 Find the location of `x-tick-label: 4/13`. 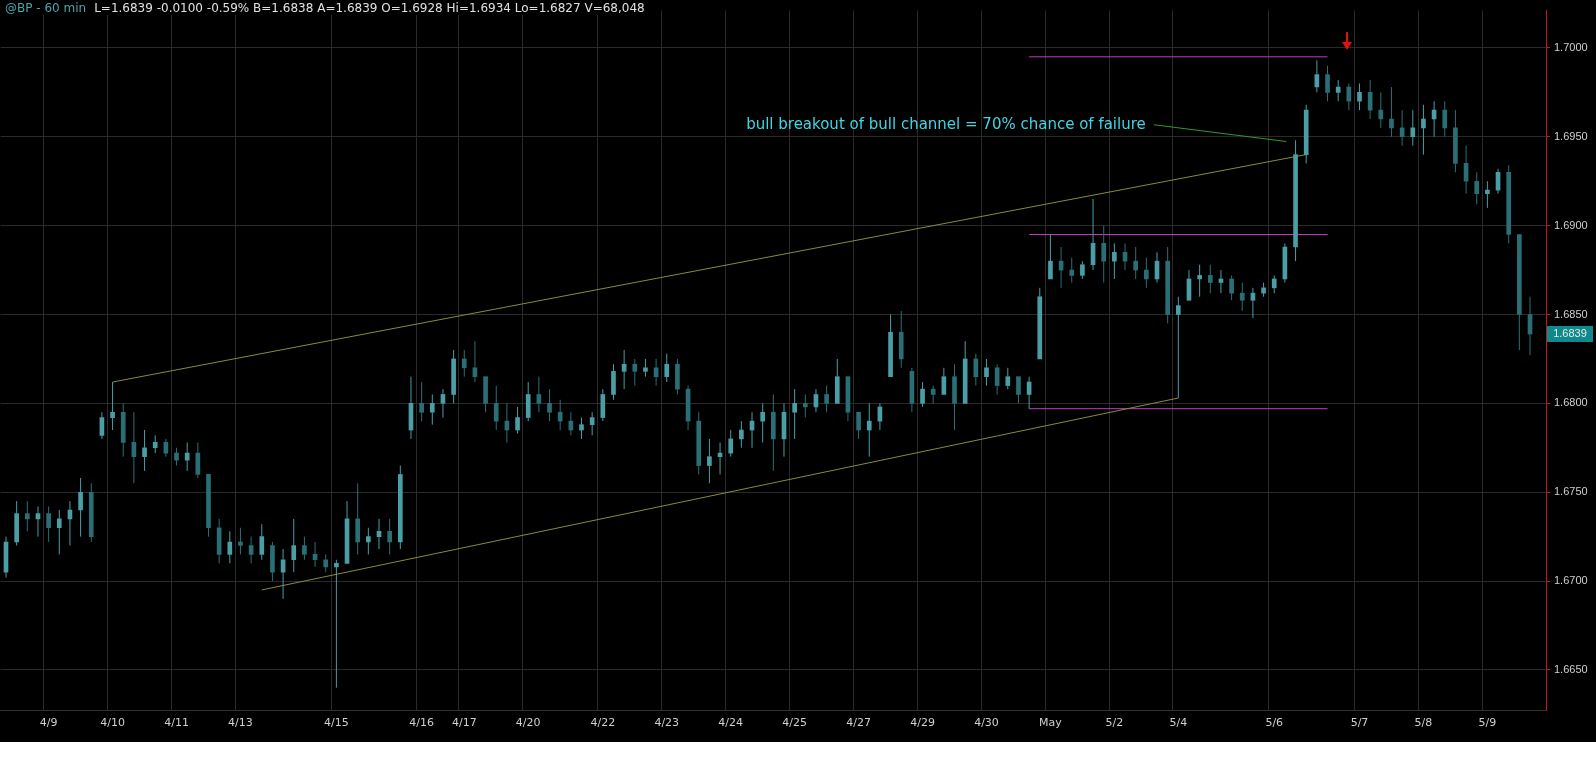

x-tick-label: 4/13 is located at coordinates (240, 723).